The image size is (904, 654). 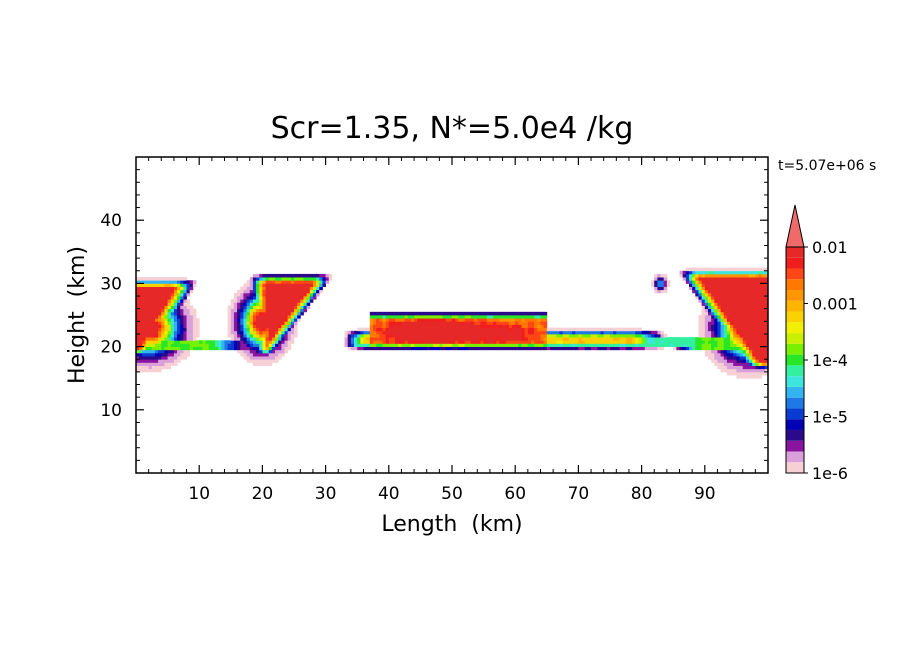 What do you see at coordinates (705, 494) in the screenshot?
I see `x-tick-label: 90` at bounding box center [705, 494].